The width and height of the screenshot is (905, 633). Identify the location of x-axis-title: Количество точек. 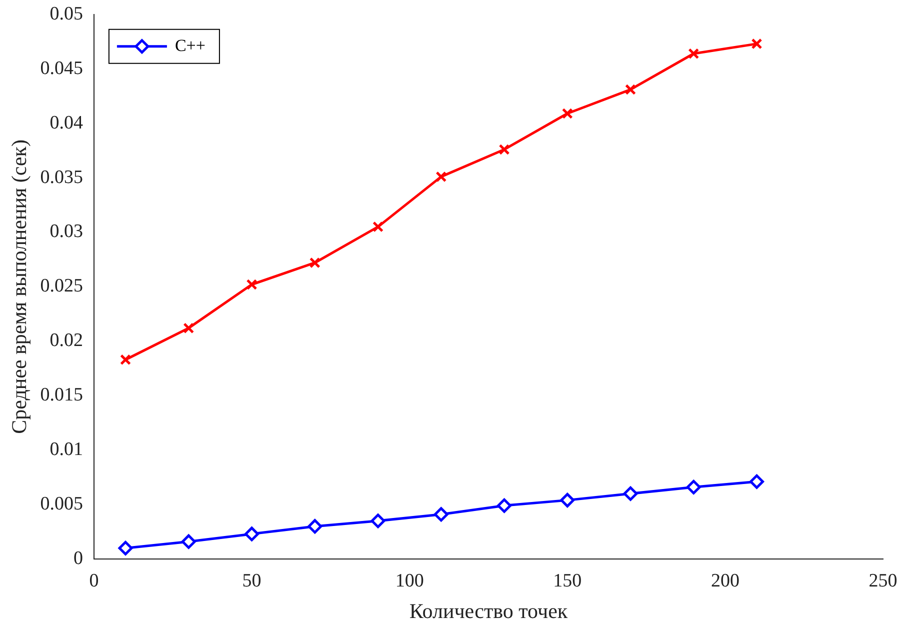
(488, 610).